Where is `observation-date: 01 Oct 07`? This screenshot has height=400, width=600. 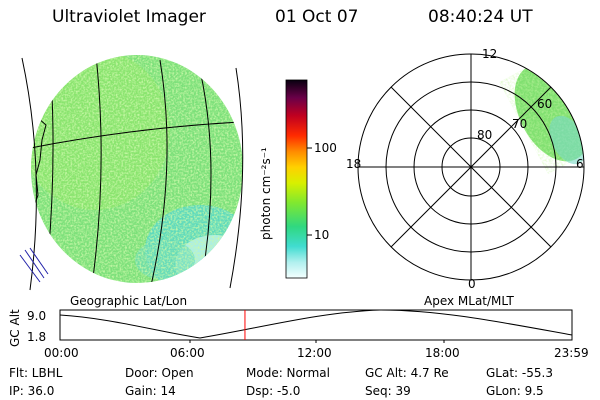 observation-date: 01 Oct 07 is located at coordinates (317, 17).